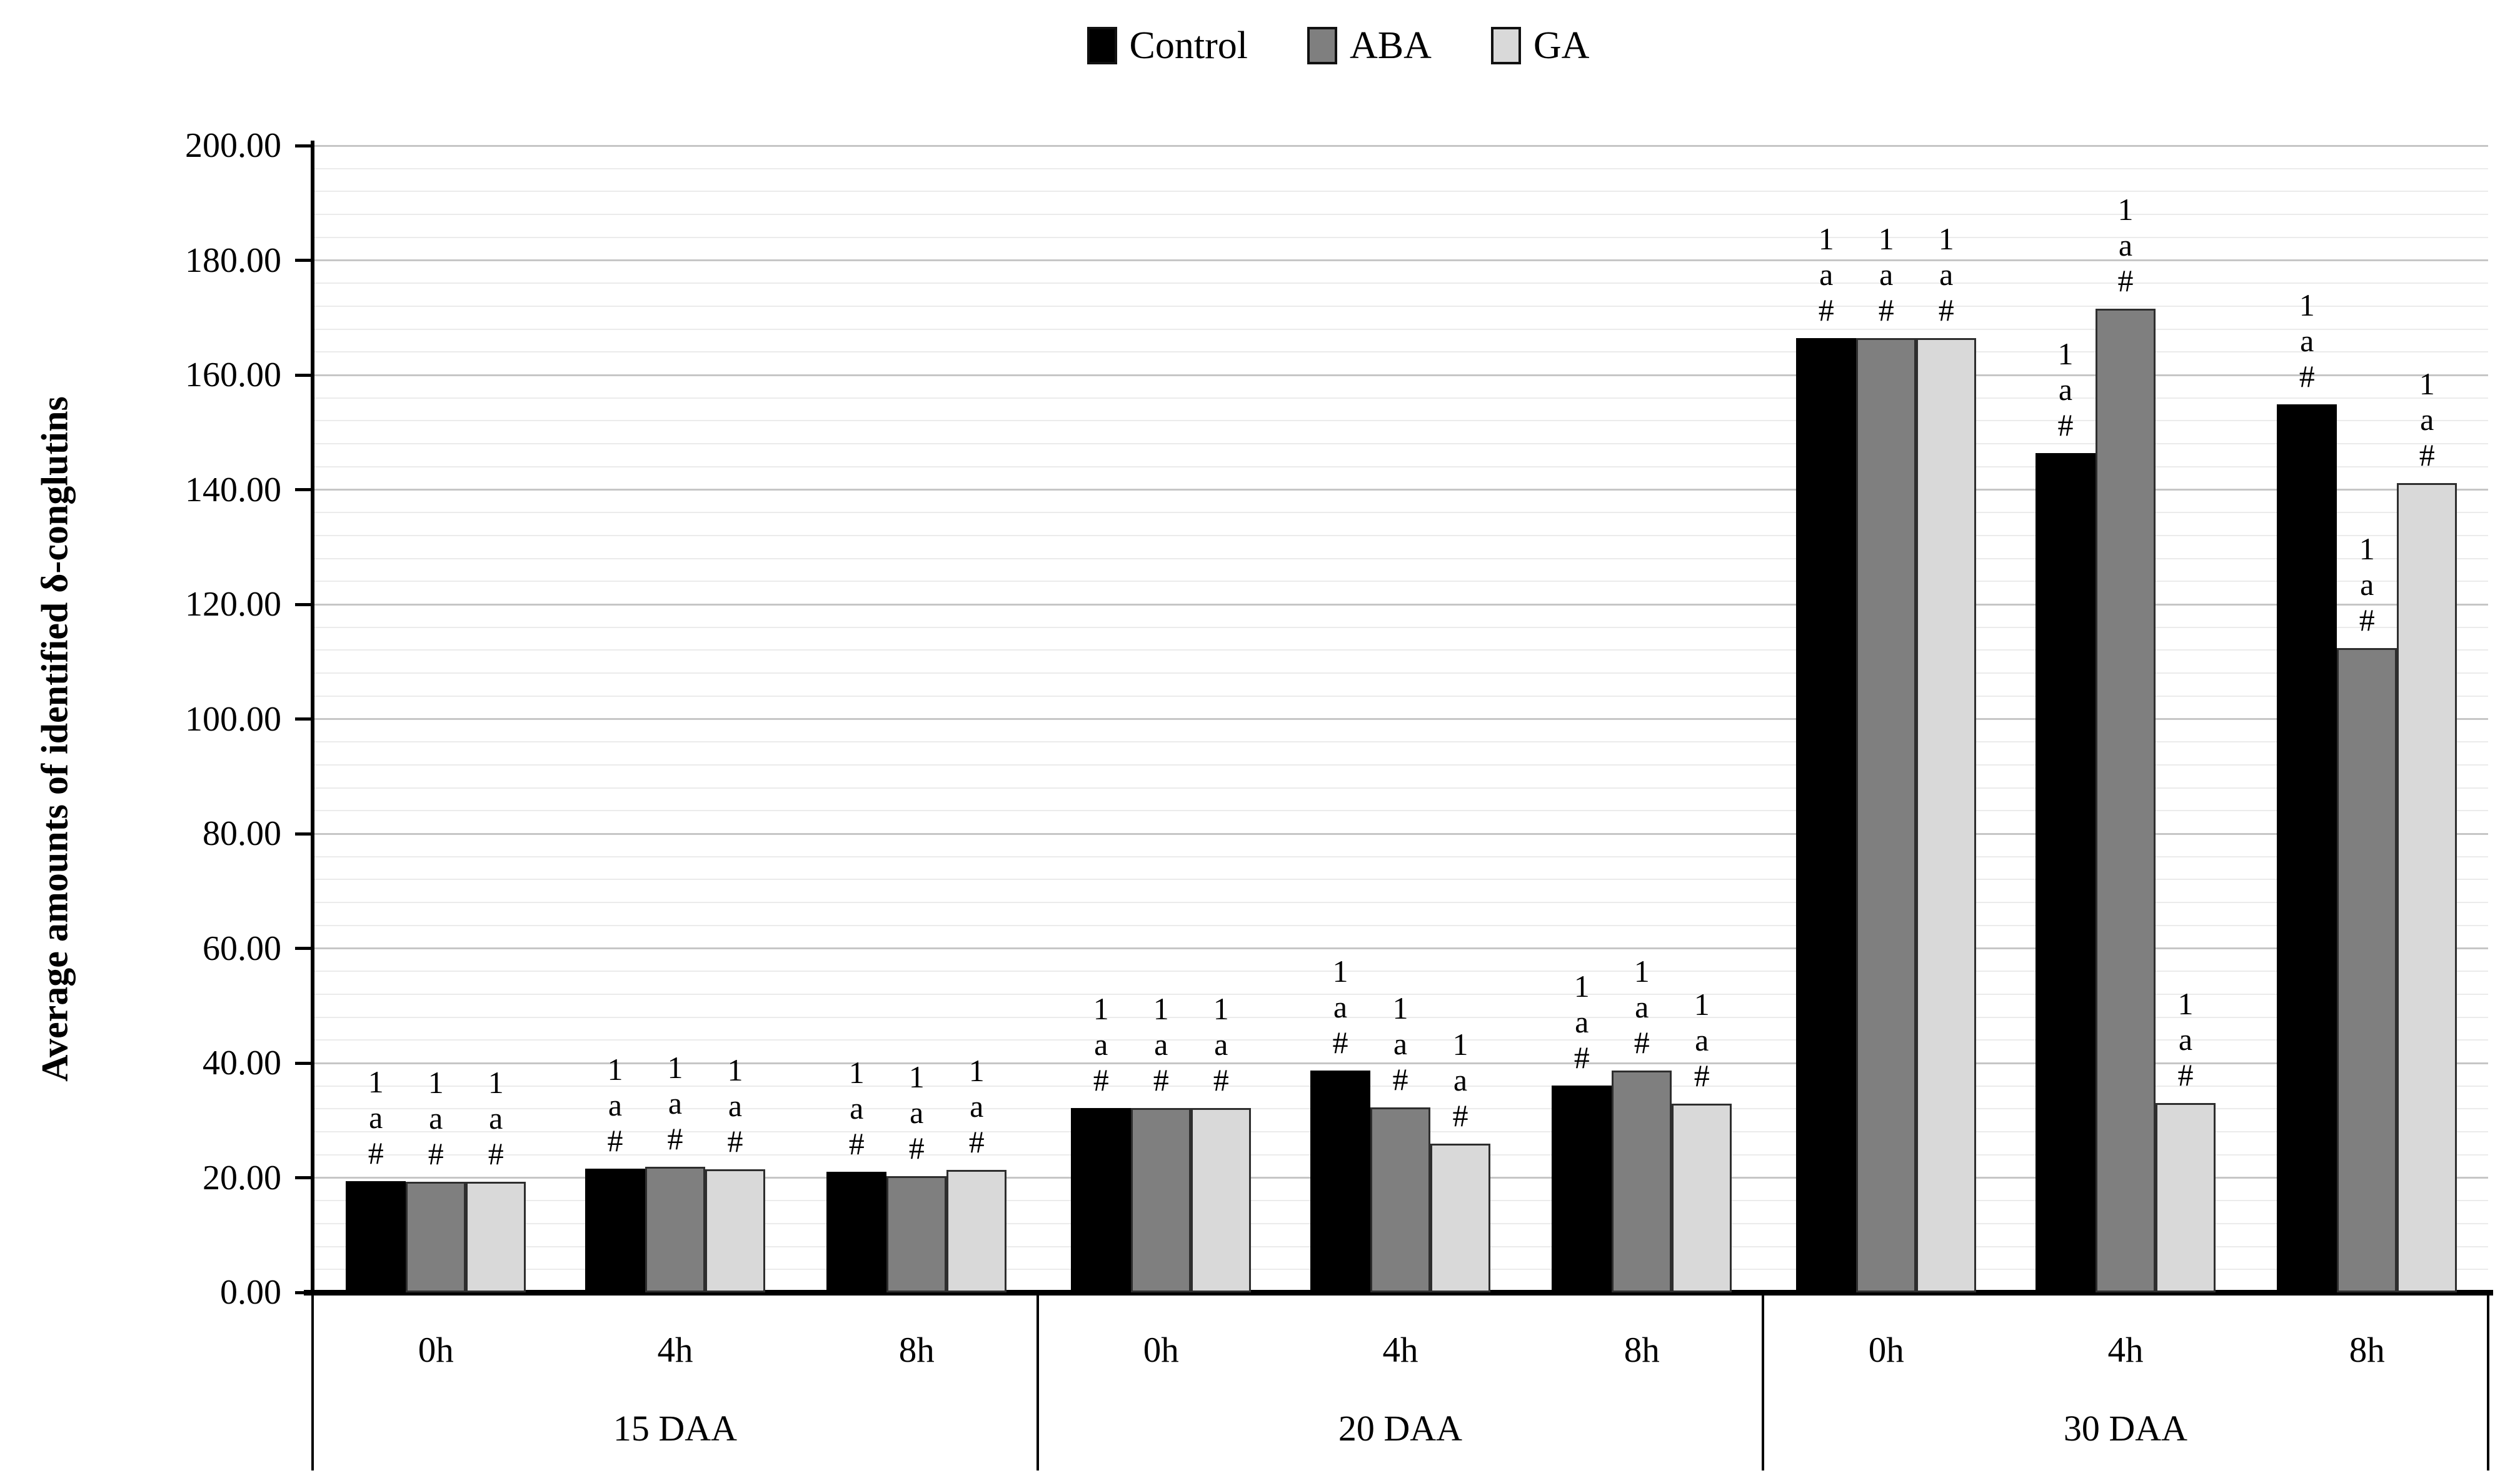 This screenshot has height=1483, width=2520. Describe the element at coordinates (2126, 800) in the screenshot. I see `bar-aba-4h-30DAA` at that location.